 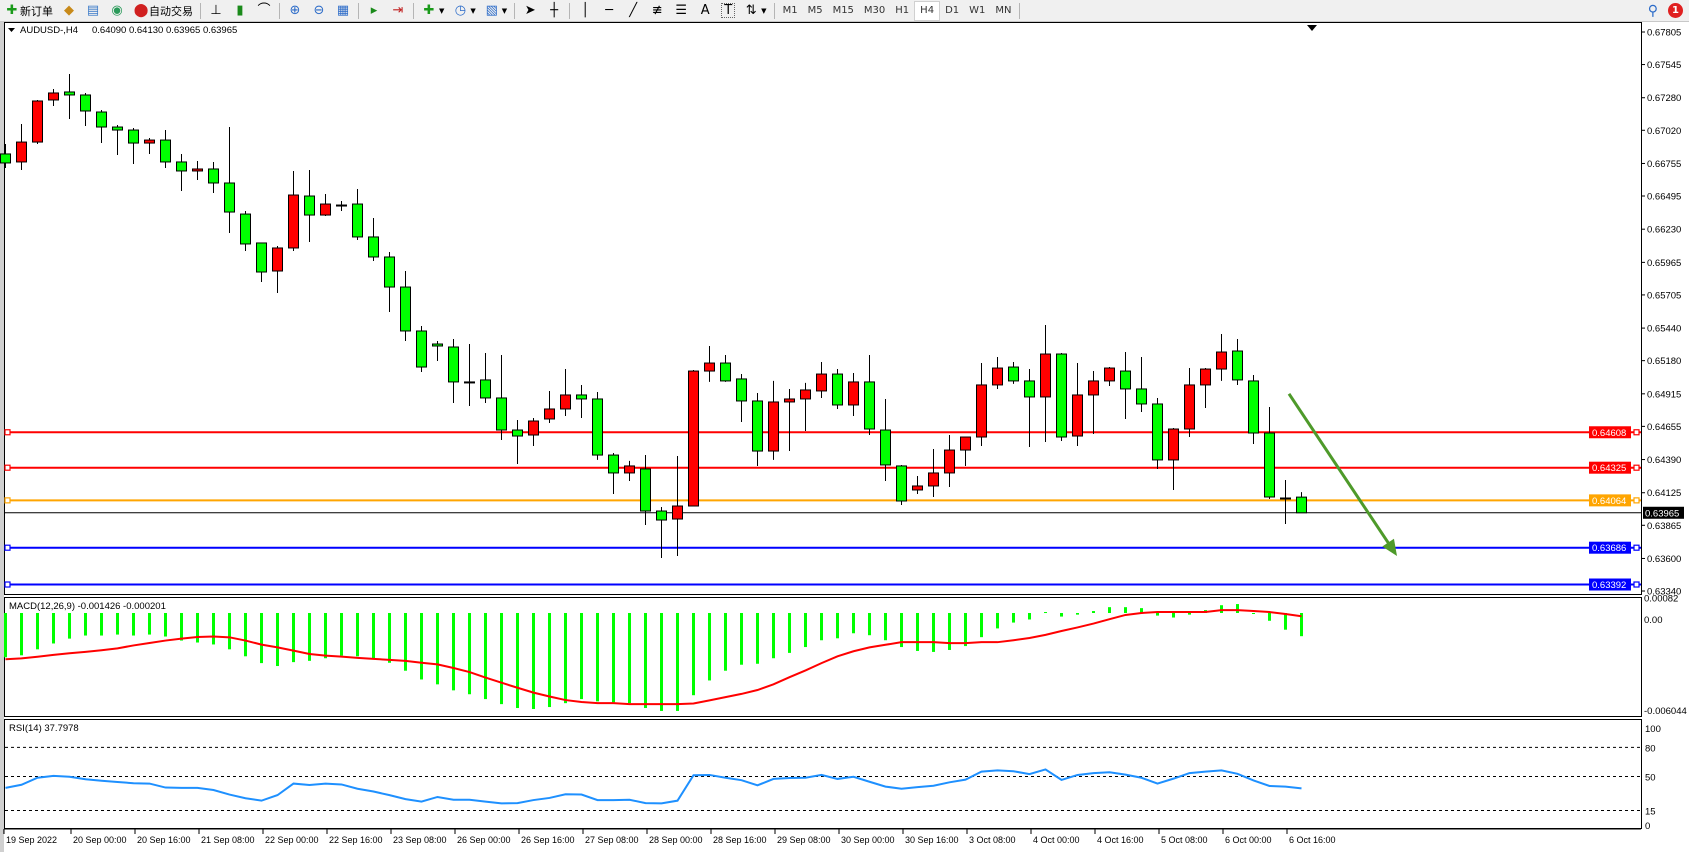 I want to click on indicators-button: ✚ ▼, so click(x=432, y=10).